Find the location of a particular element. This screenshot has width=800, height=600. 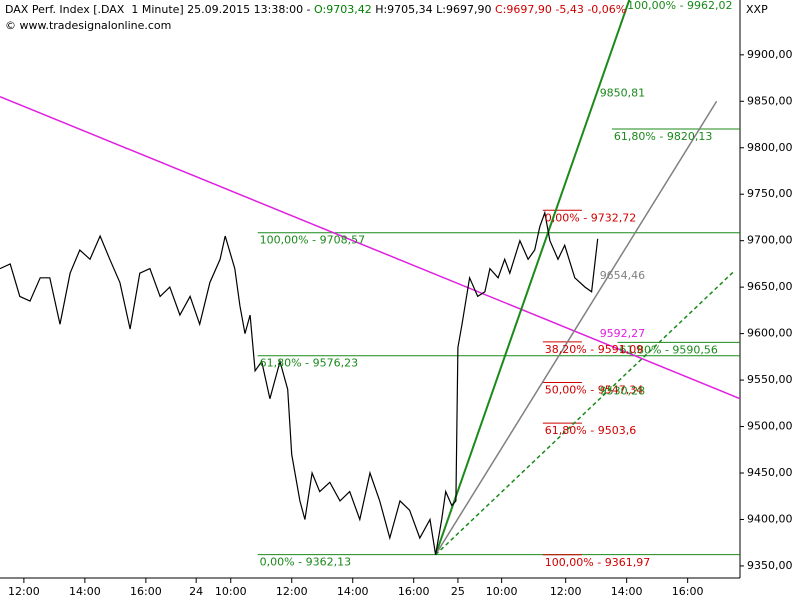

y-tick-label: 9450,00 is located at coordinates (770, 472).